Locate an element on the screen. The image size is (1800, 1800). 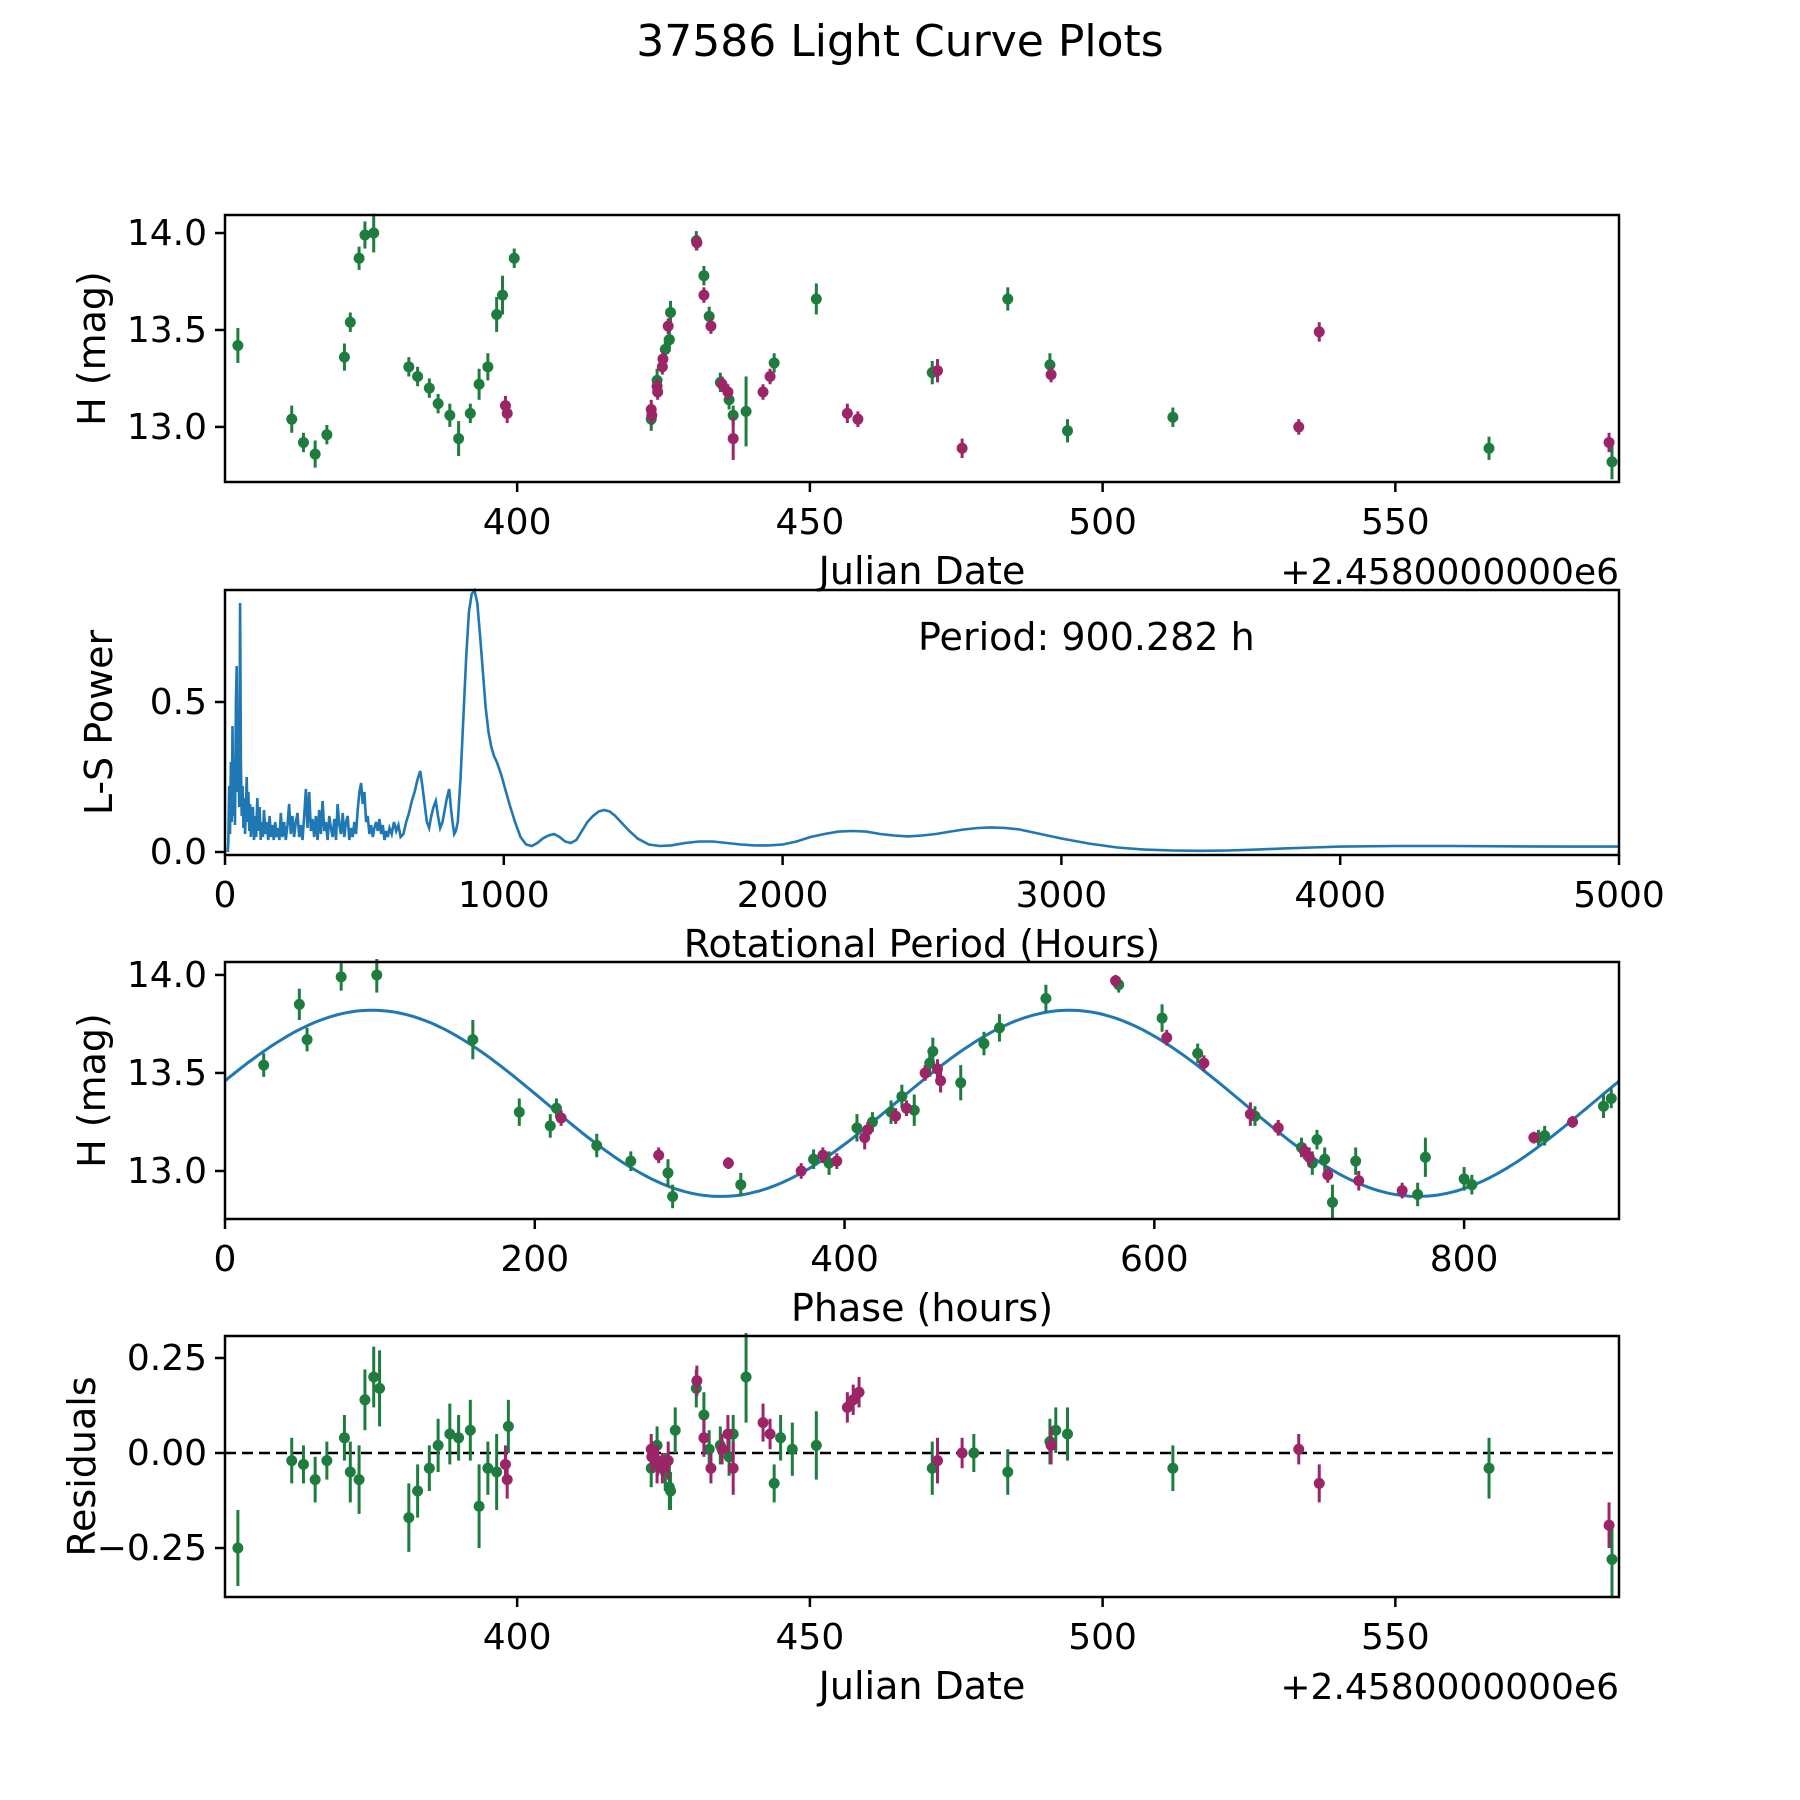
ls-periodogram-plot-area is located at coordinates (922, 720).